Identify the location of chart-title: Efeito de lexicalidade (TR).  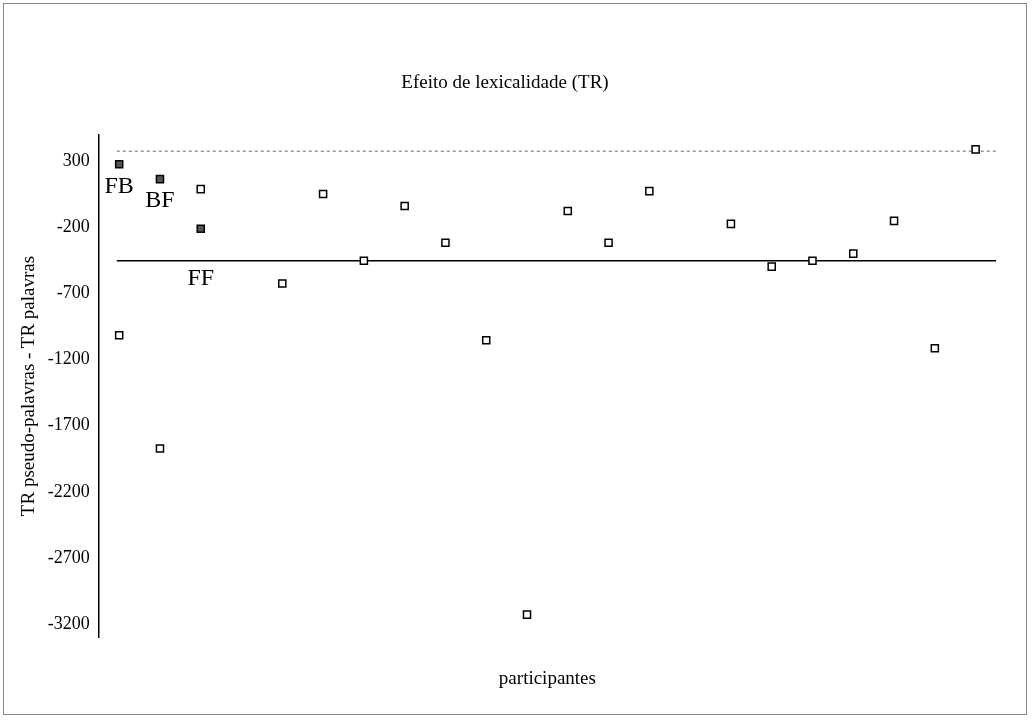
(505, 82).